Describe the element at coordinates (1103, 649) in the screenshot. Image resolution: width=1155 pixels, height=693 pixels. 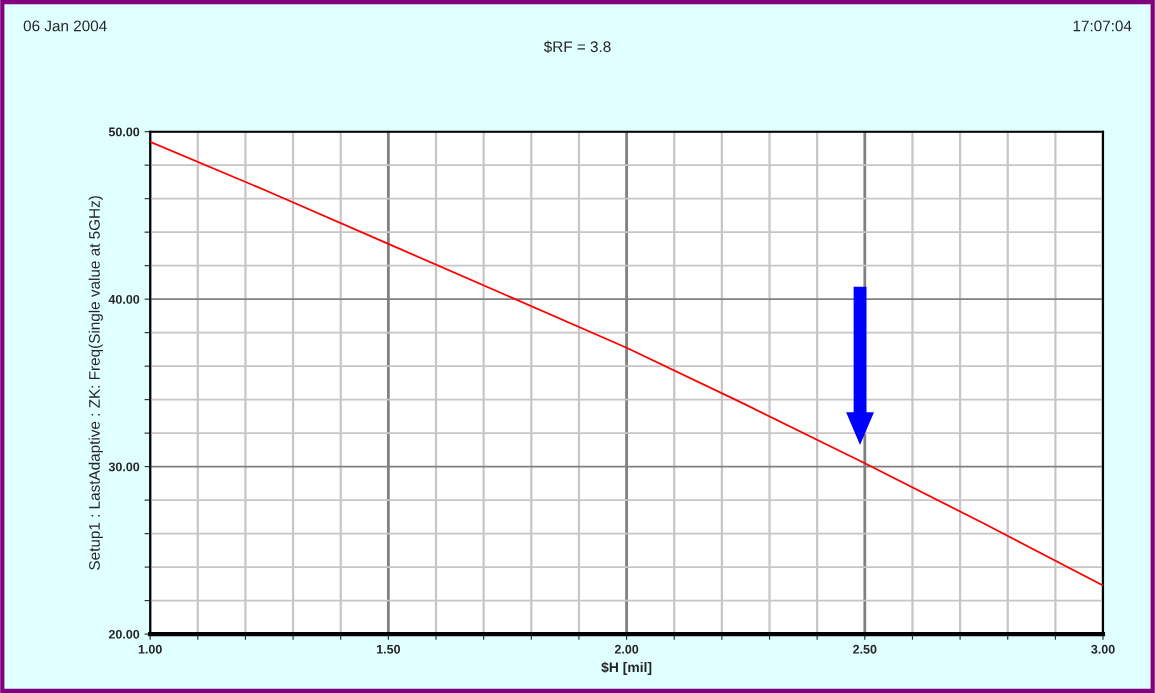
I see `x-tick-label: 3.00` at that location.